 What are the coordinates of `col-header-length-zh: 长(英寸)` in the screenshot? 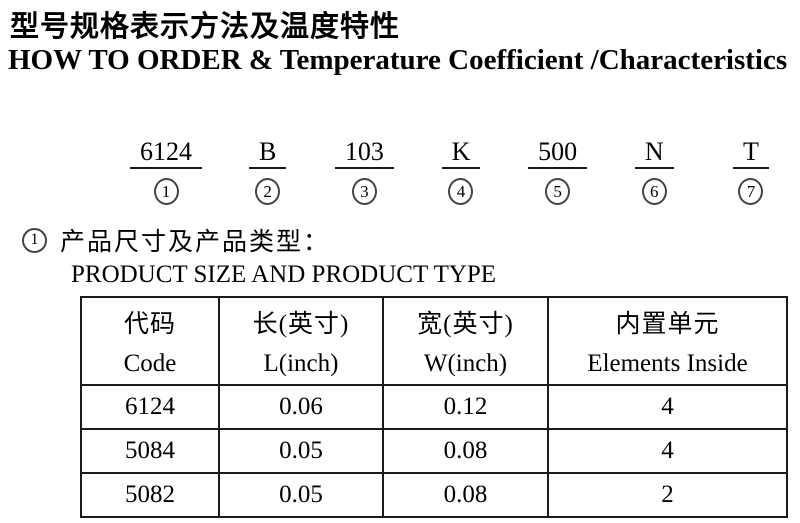 It's located at (301, 324).